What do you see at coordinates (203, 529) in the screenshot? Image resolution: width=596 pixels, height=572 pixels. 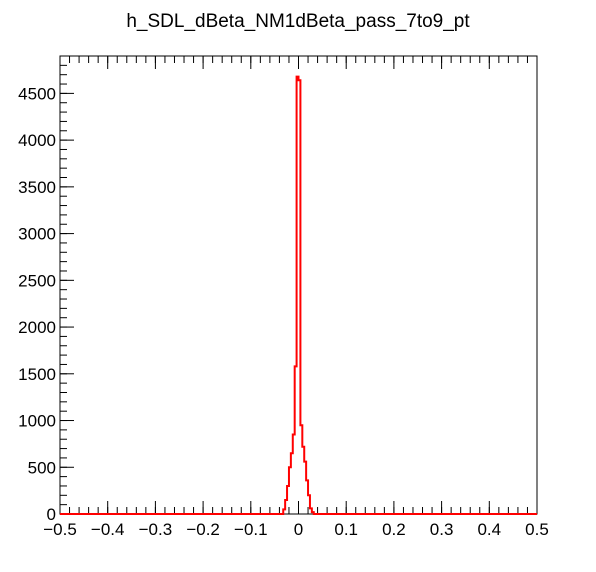 I see `x-tick-label: −0.2` at bounding box center [203, 529].